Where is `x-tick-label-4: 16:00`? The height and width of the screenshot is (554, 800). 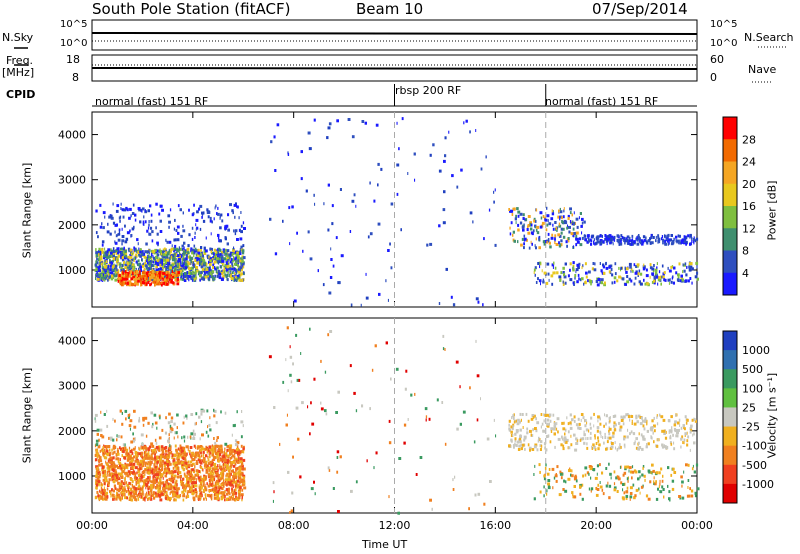
x-tick-label-4: 16:00 is located at coordinates (495, 525).